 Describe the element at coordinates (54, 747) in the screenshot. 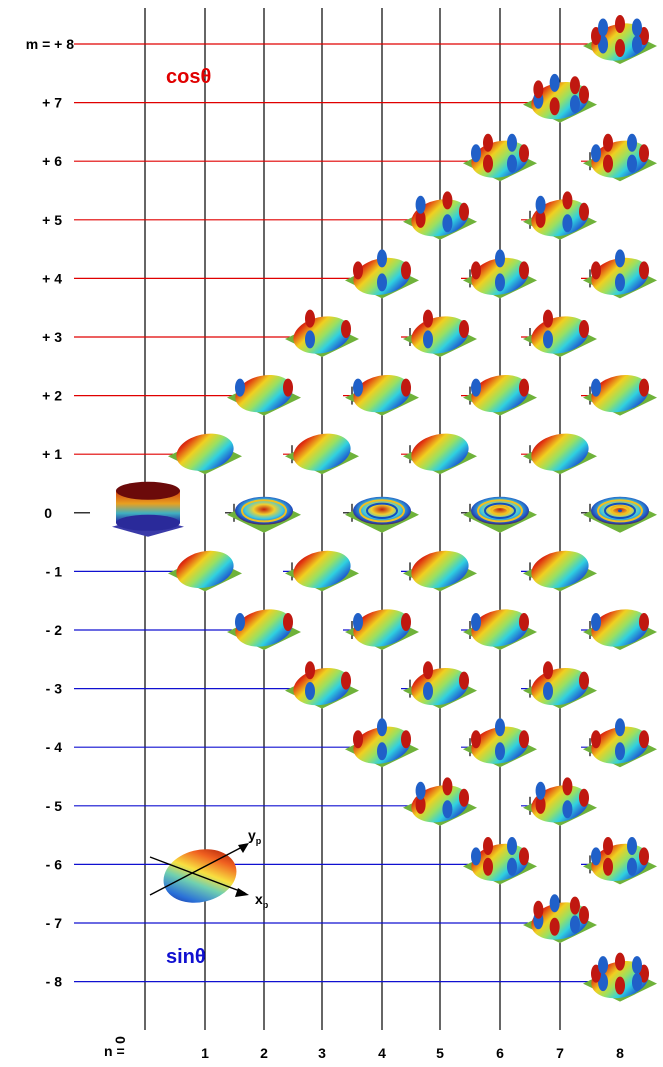

I see `row-label-m: - 4` at that location.